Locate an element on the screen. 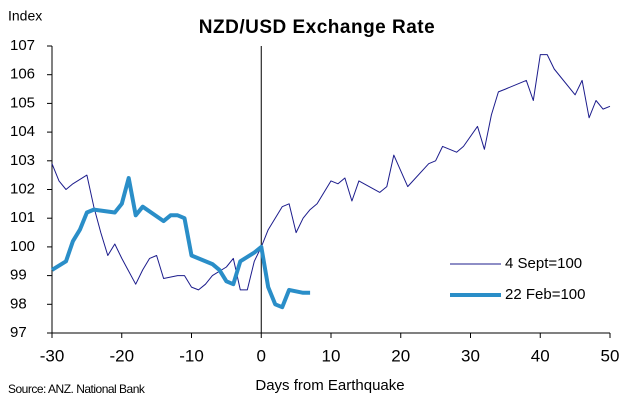  x-tick-label: 30 is located at coordinates (470, 355).